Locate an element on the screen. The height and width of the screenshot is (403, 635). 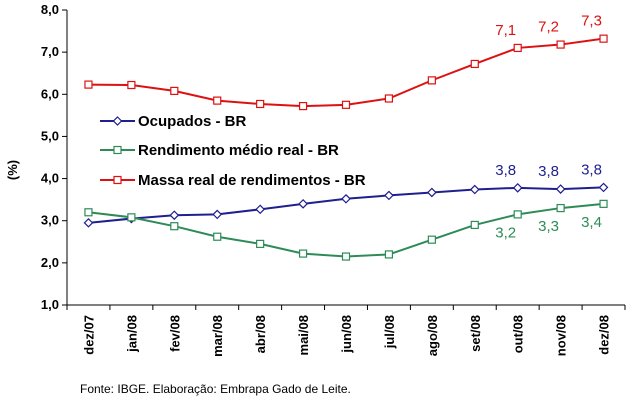
legend-item-1: Ocupados - BR is located at coordinates (173, 121).